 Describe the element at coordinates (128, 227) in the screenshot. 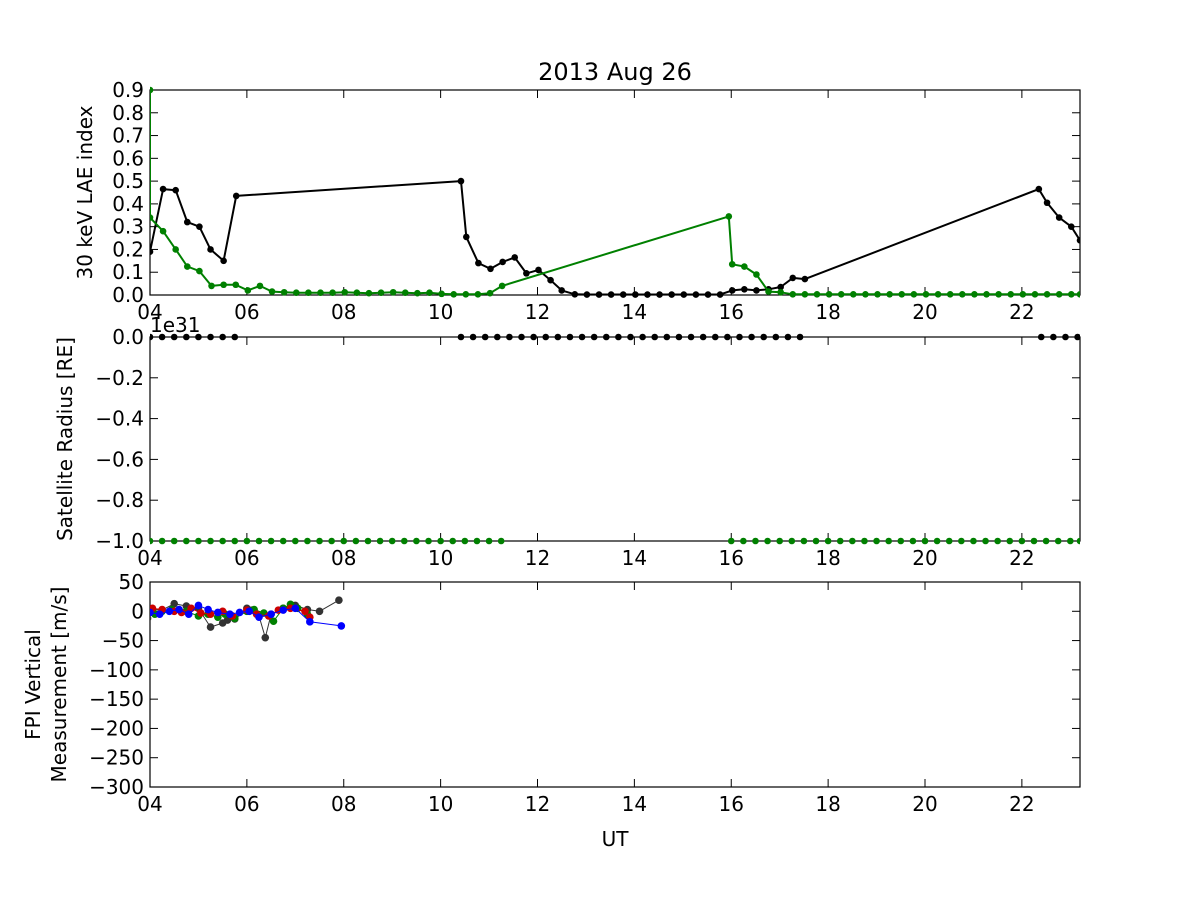

I see `y-tick-label: 0.3` at that location.